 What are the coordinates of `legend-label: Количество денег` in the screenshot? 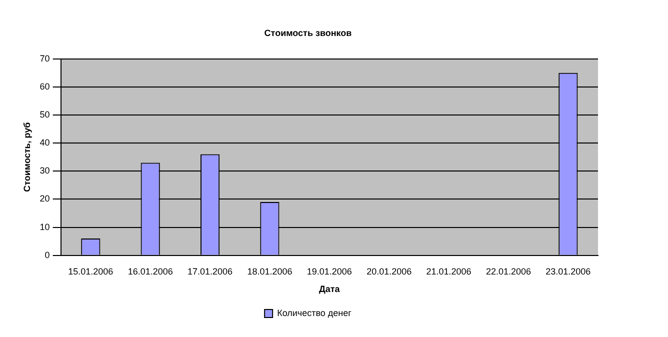 It's located at (314, 313).